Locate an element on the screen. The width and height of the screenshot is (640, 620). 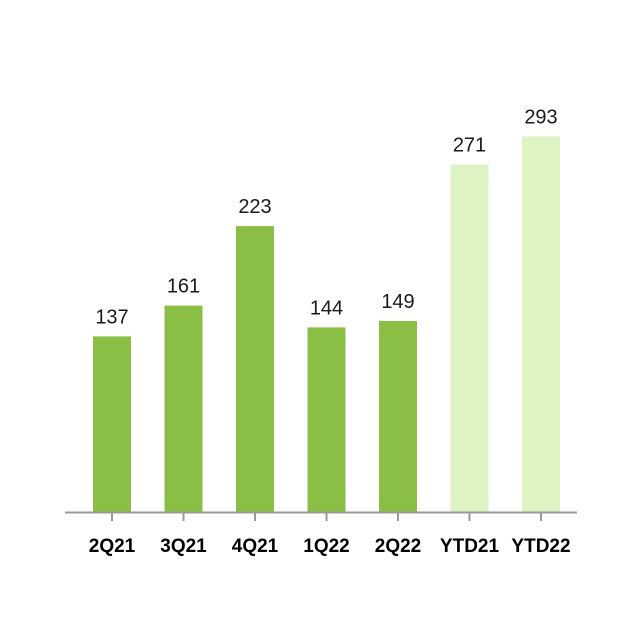
bar-4q21 is located at coordinates (255, 369).